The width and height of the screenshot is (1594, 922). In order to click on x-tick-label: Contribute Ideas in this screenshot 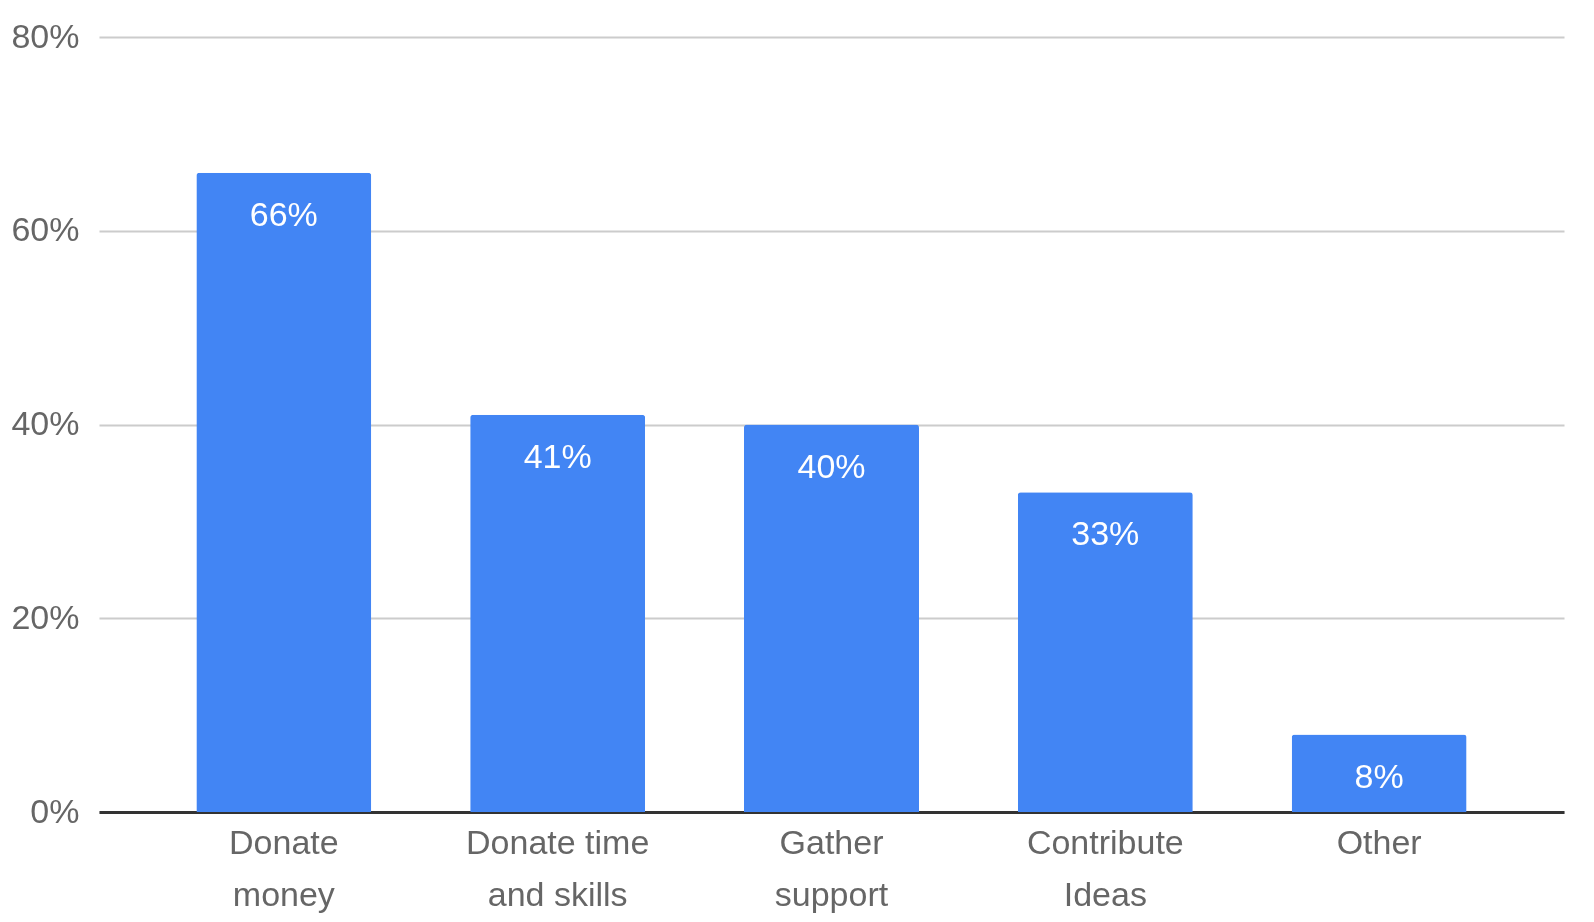, I will do `click(1105, 867)`.